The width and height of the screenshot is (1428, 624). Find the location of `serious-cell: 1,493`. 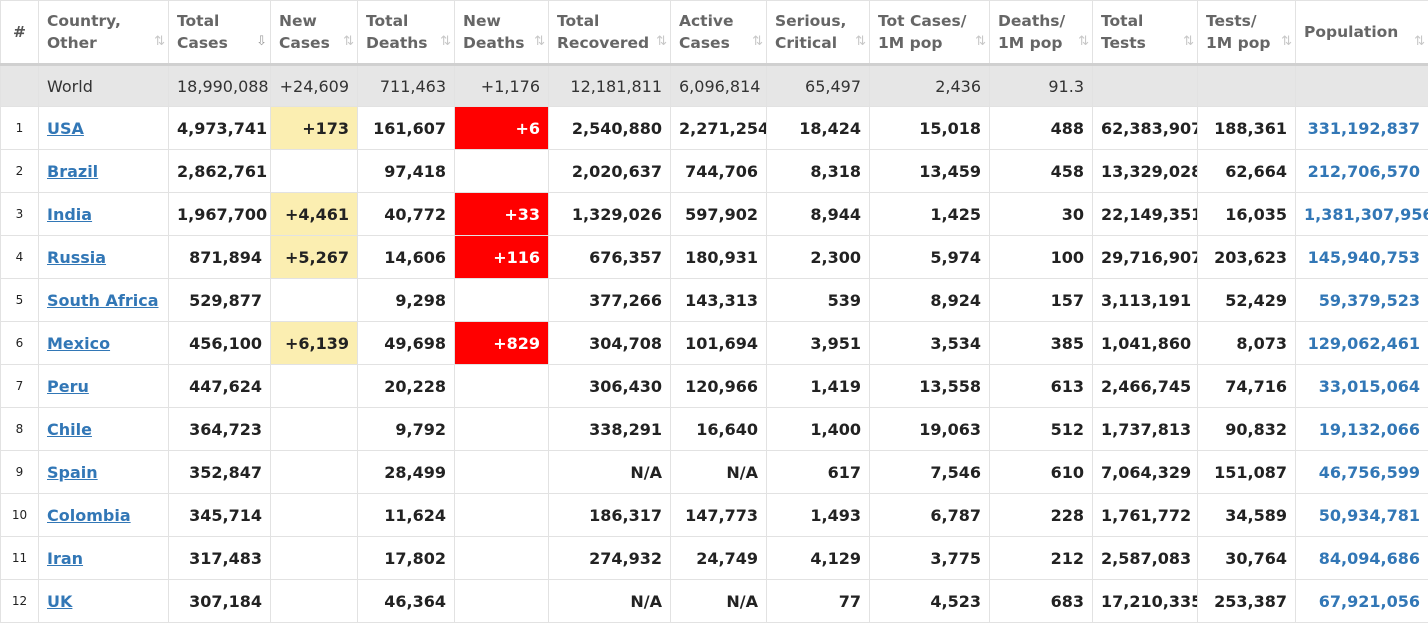

serious-cell: 1,493 is located at coordinates (818, 515).